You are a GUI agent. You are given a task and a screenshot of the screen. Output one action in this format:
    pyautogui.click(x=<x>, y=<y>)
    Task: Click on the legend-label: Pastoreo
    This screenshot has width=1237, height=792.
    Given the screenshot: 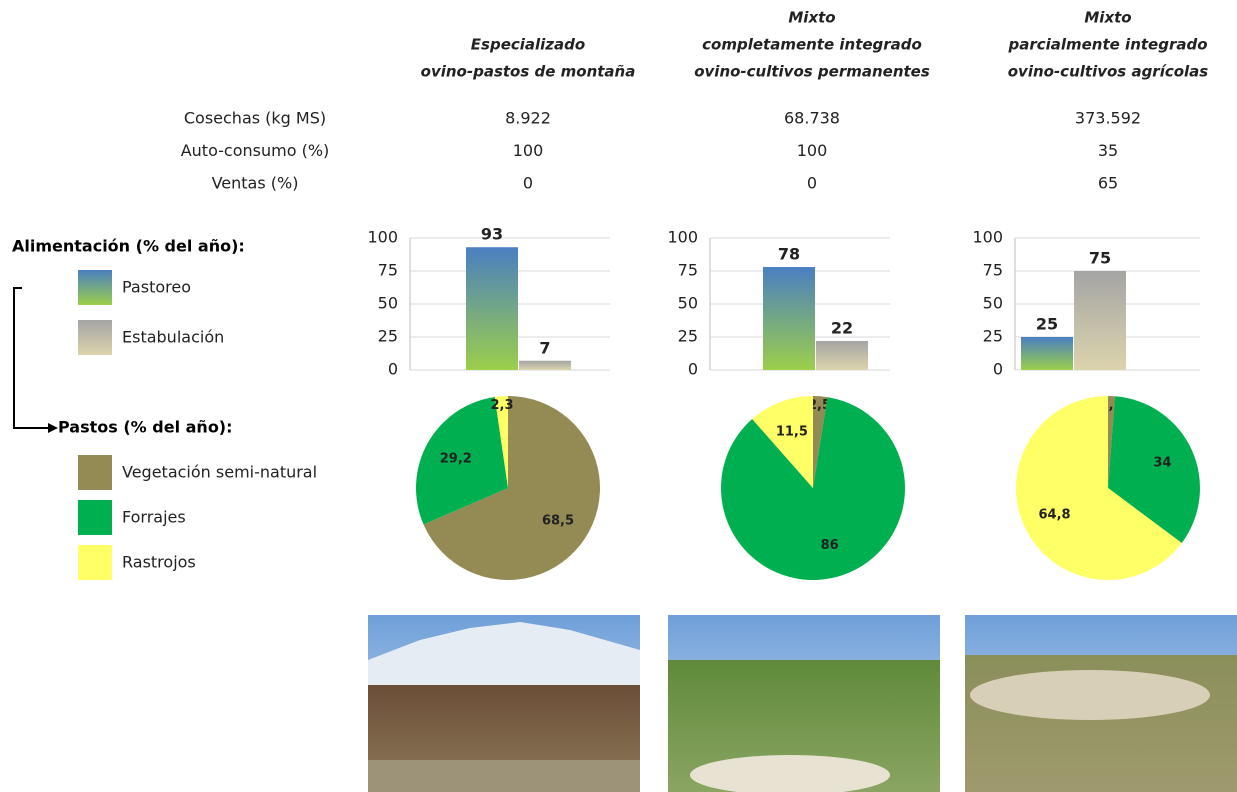 What is the action you would take?
    pyautogui.click(x=156, y=287)
    